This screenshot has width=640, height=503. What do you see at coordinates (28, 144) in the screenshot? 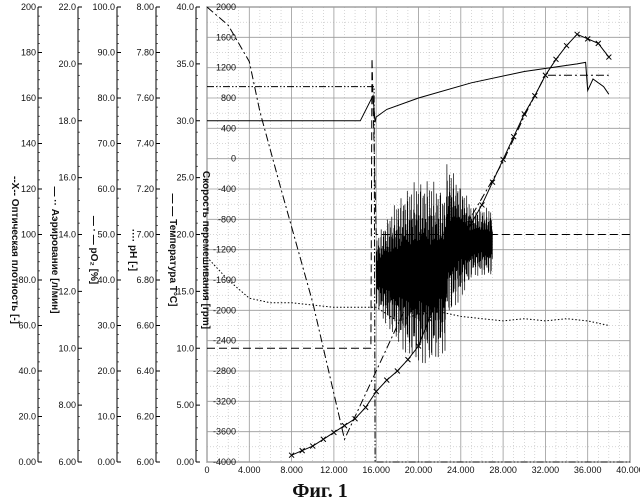
I see `left-axis-tick-label: 140` at bounding box center [28, 144].